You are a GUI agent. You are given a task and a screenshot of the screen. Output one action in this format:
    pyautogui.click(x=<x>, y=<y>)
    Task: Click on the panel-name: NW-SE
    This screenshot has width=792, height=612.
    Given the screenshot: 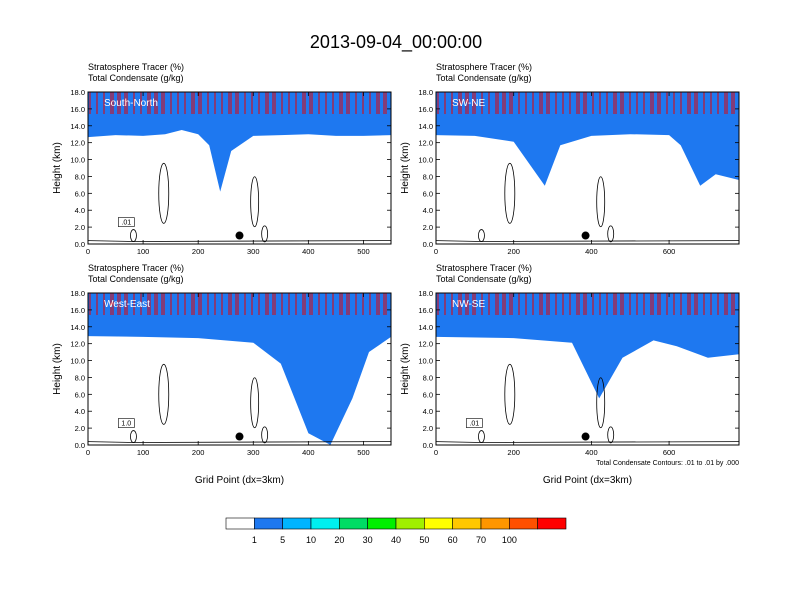 What is the action you would take?
    pyautogui.click(x=468, y=304)
    